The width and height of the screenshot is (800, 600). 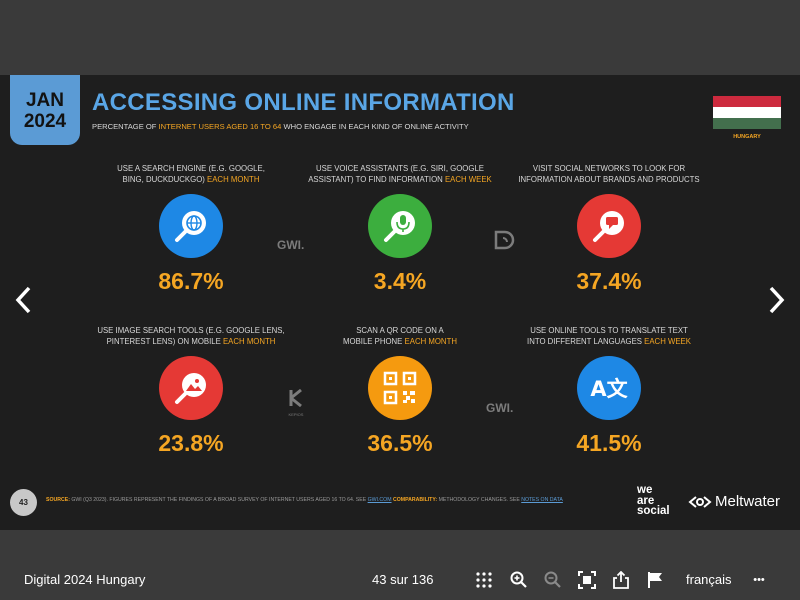 I want to click on flag-stripe-red, so click(x=747, y=101).